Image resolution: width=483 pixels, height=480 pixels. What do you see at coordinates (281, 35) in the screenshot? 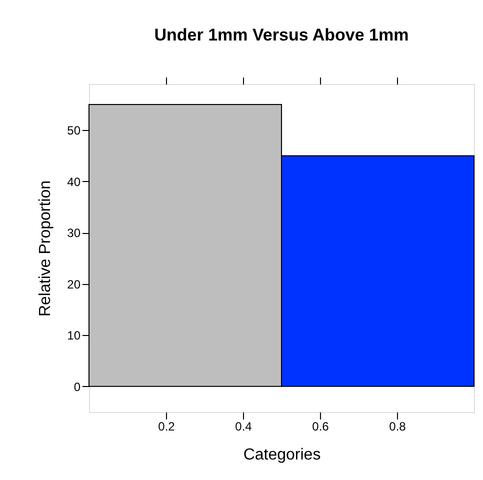
I see `chart-title: Under 1mm Versus Above 1mm` at bounding box center [281, 35].